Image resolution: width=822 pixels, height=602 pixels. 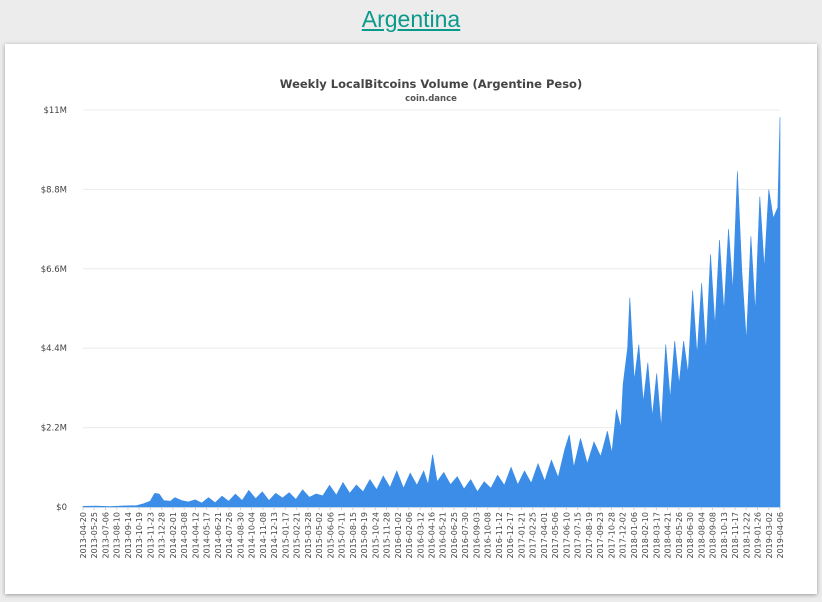 I want to click on x-tick-label: 2014-10-04, so click(x=252, y=535).